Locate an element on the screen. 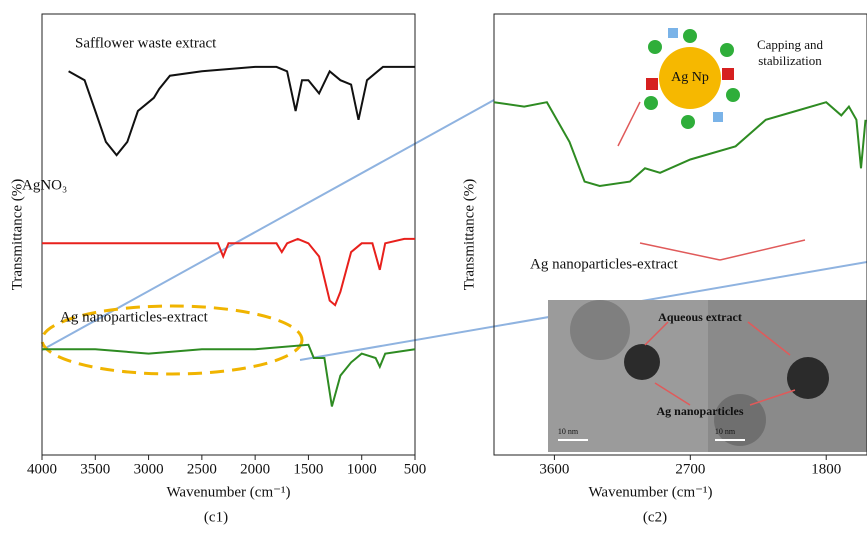 The image size is (867, 541). annotation: Capping and stabilization is located at coordinates (790, 52).